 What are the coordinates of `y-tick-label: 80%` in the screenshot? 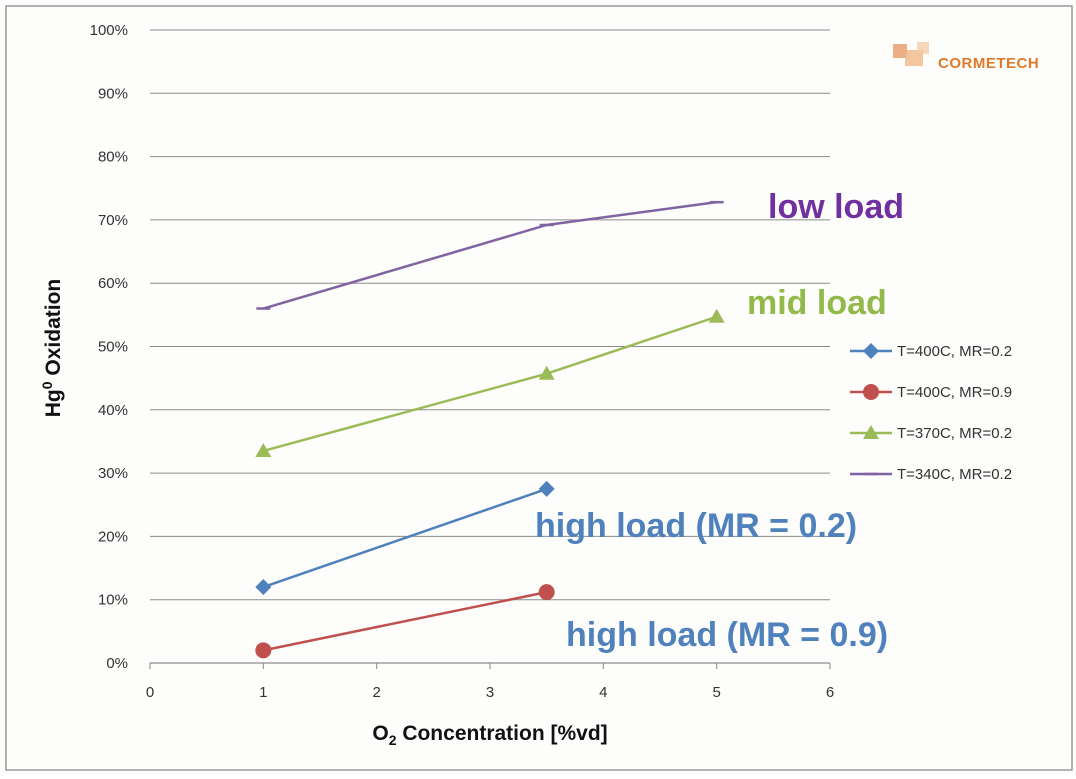 It's located at (113, 157).